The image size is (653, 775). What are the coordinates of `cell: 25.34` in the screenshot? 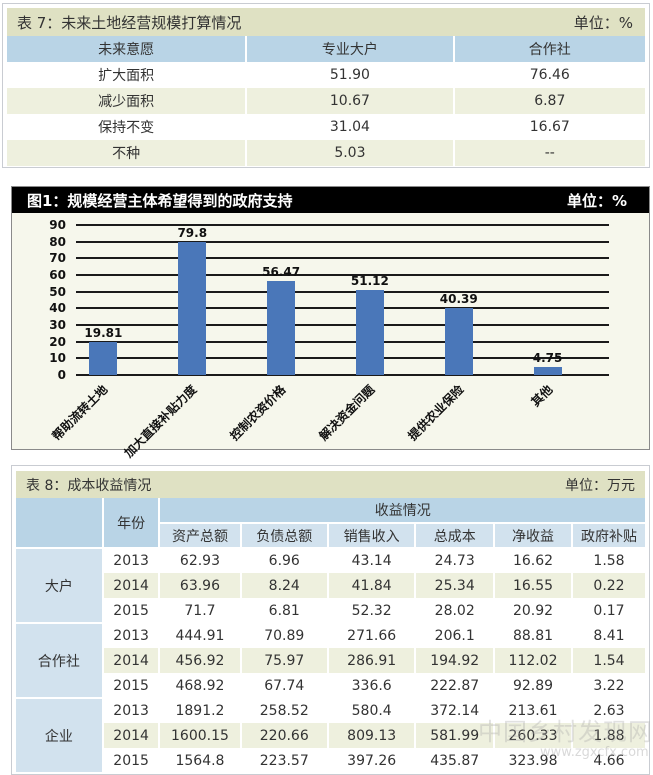 It's located at (455, 585).